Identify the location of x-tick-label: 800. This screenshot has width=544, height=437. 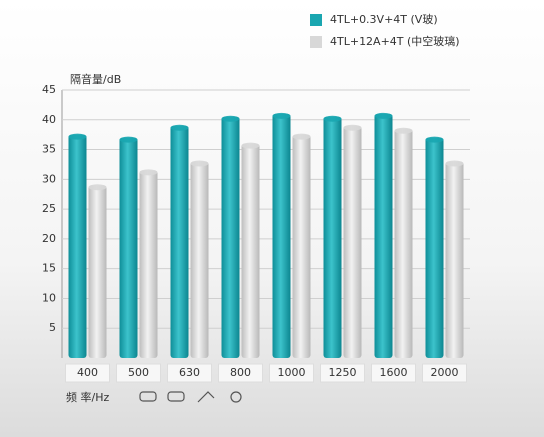
(240, 372).